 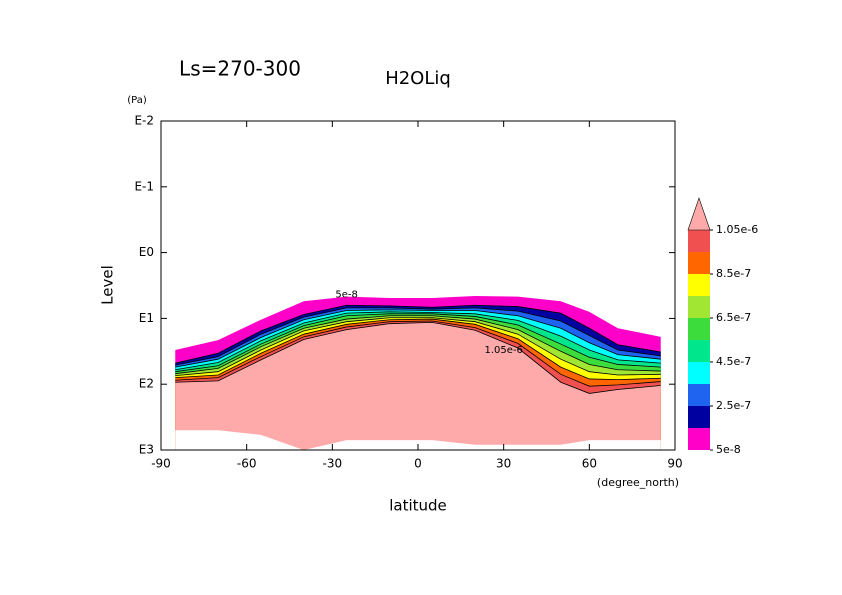 I want to click on colorbar-triangle, so click(x=699, y=214).